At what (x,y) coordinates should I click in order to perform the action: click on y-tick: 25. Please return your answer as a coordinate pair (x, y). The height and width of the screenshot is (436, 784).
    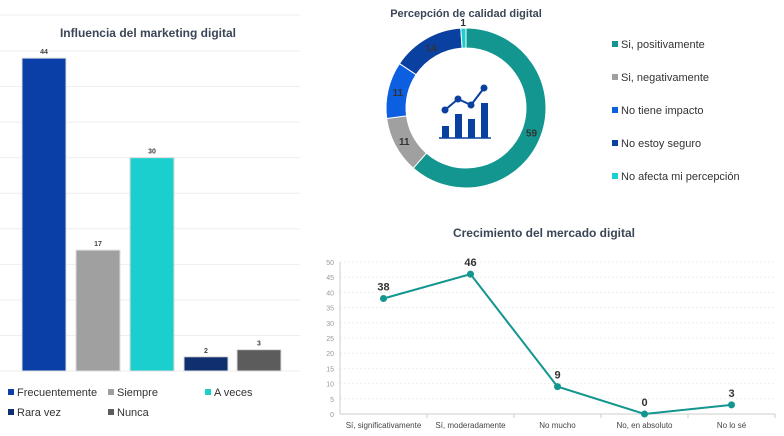
    Looking at the image, I should click on (330, 339).